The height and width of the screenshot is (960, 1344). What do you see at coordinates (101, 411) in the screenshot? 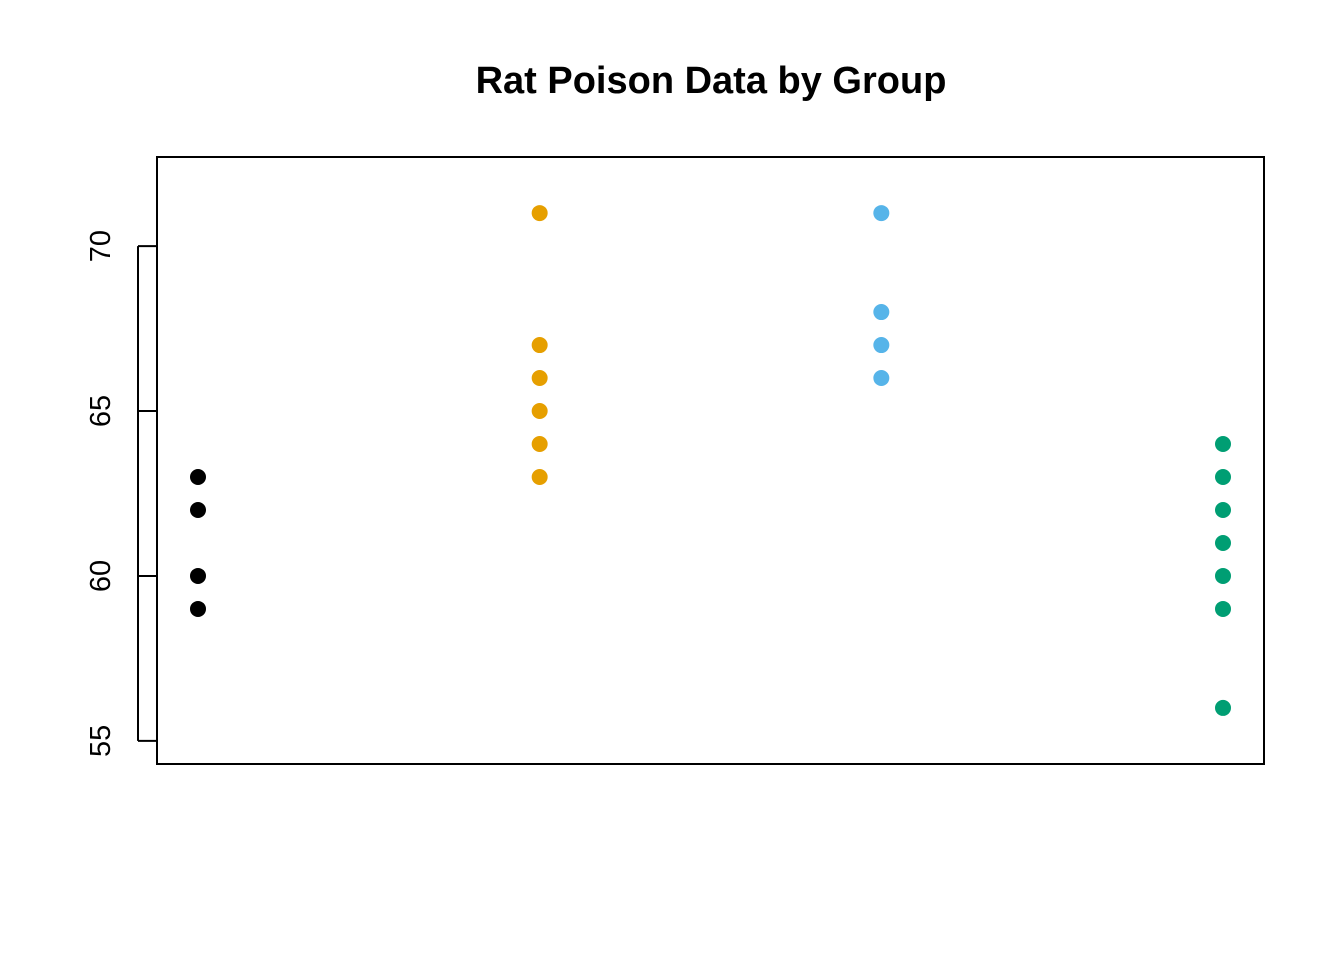
I see `y-tick-label-65: 65` at bounding box center [101, 411].